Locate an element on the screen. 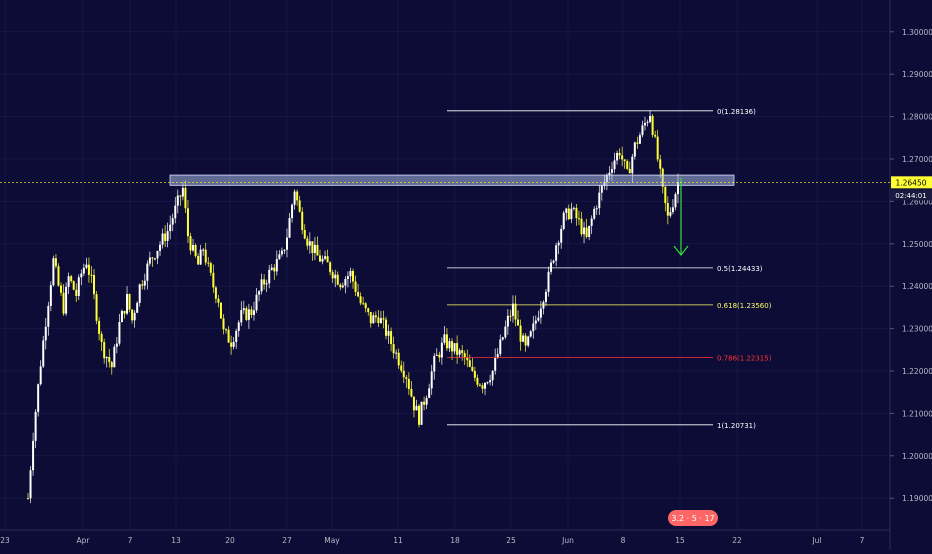  resistance-zone-layer is located at coordinates (452, 180).